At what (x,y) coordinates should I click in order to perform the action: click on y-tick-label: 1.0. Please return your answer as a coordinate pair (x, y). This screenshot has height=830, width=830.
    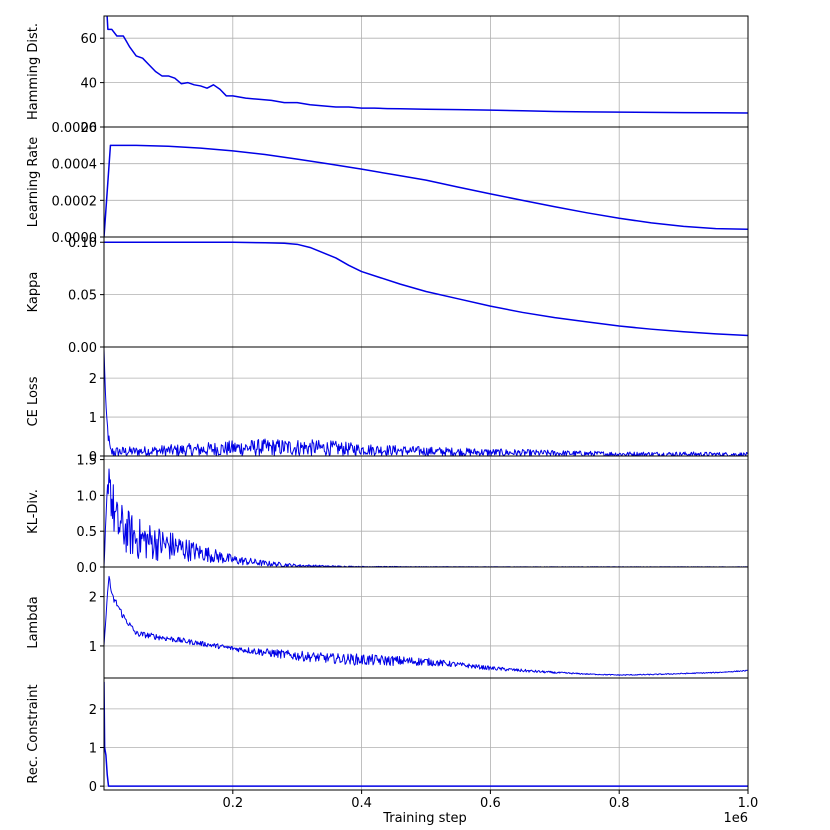
    Looking at the image, I should click on (86, 496).